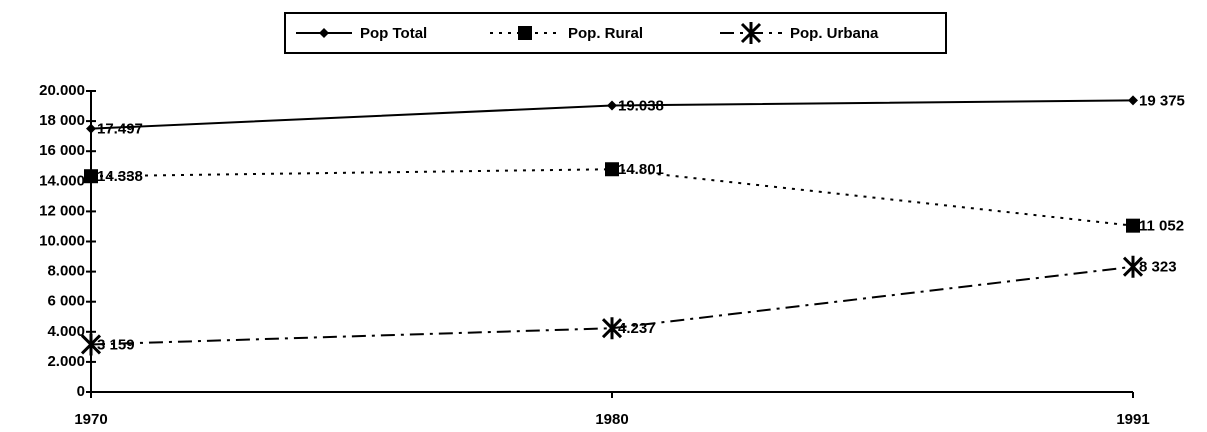 The width and height of the screenshot is (1207, 432). Describe the element at coordinates (605, 33) in the screenshot. I see `legend-label: Pop. Rural` at that location.